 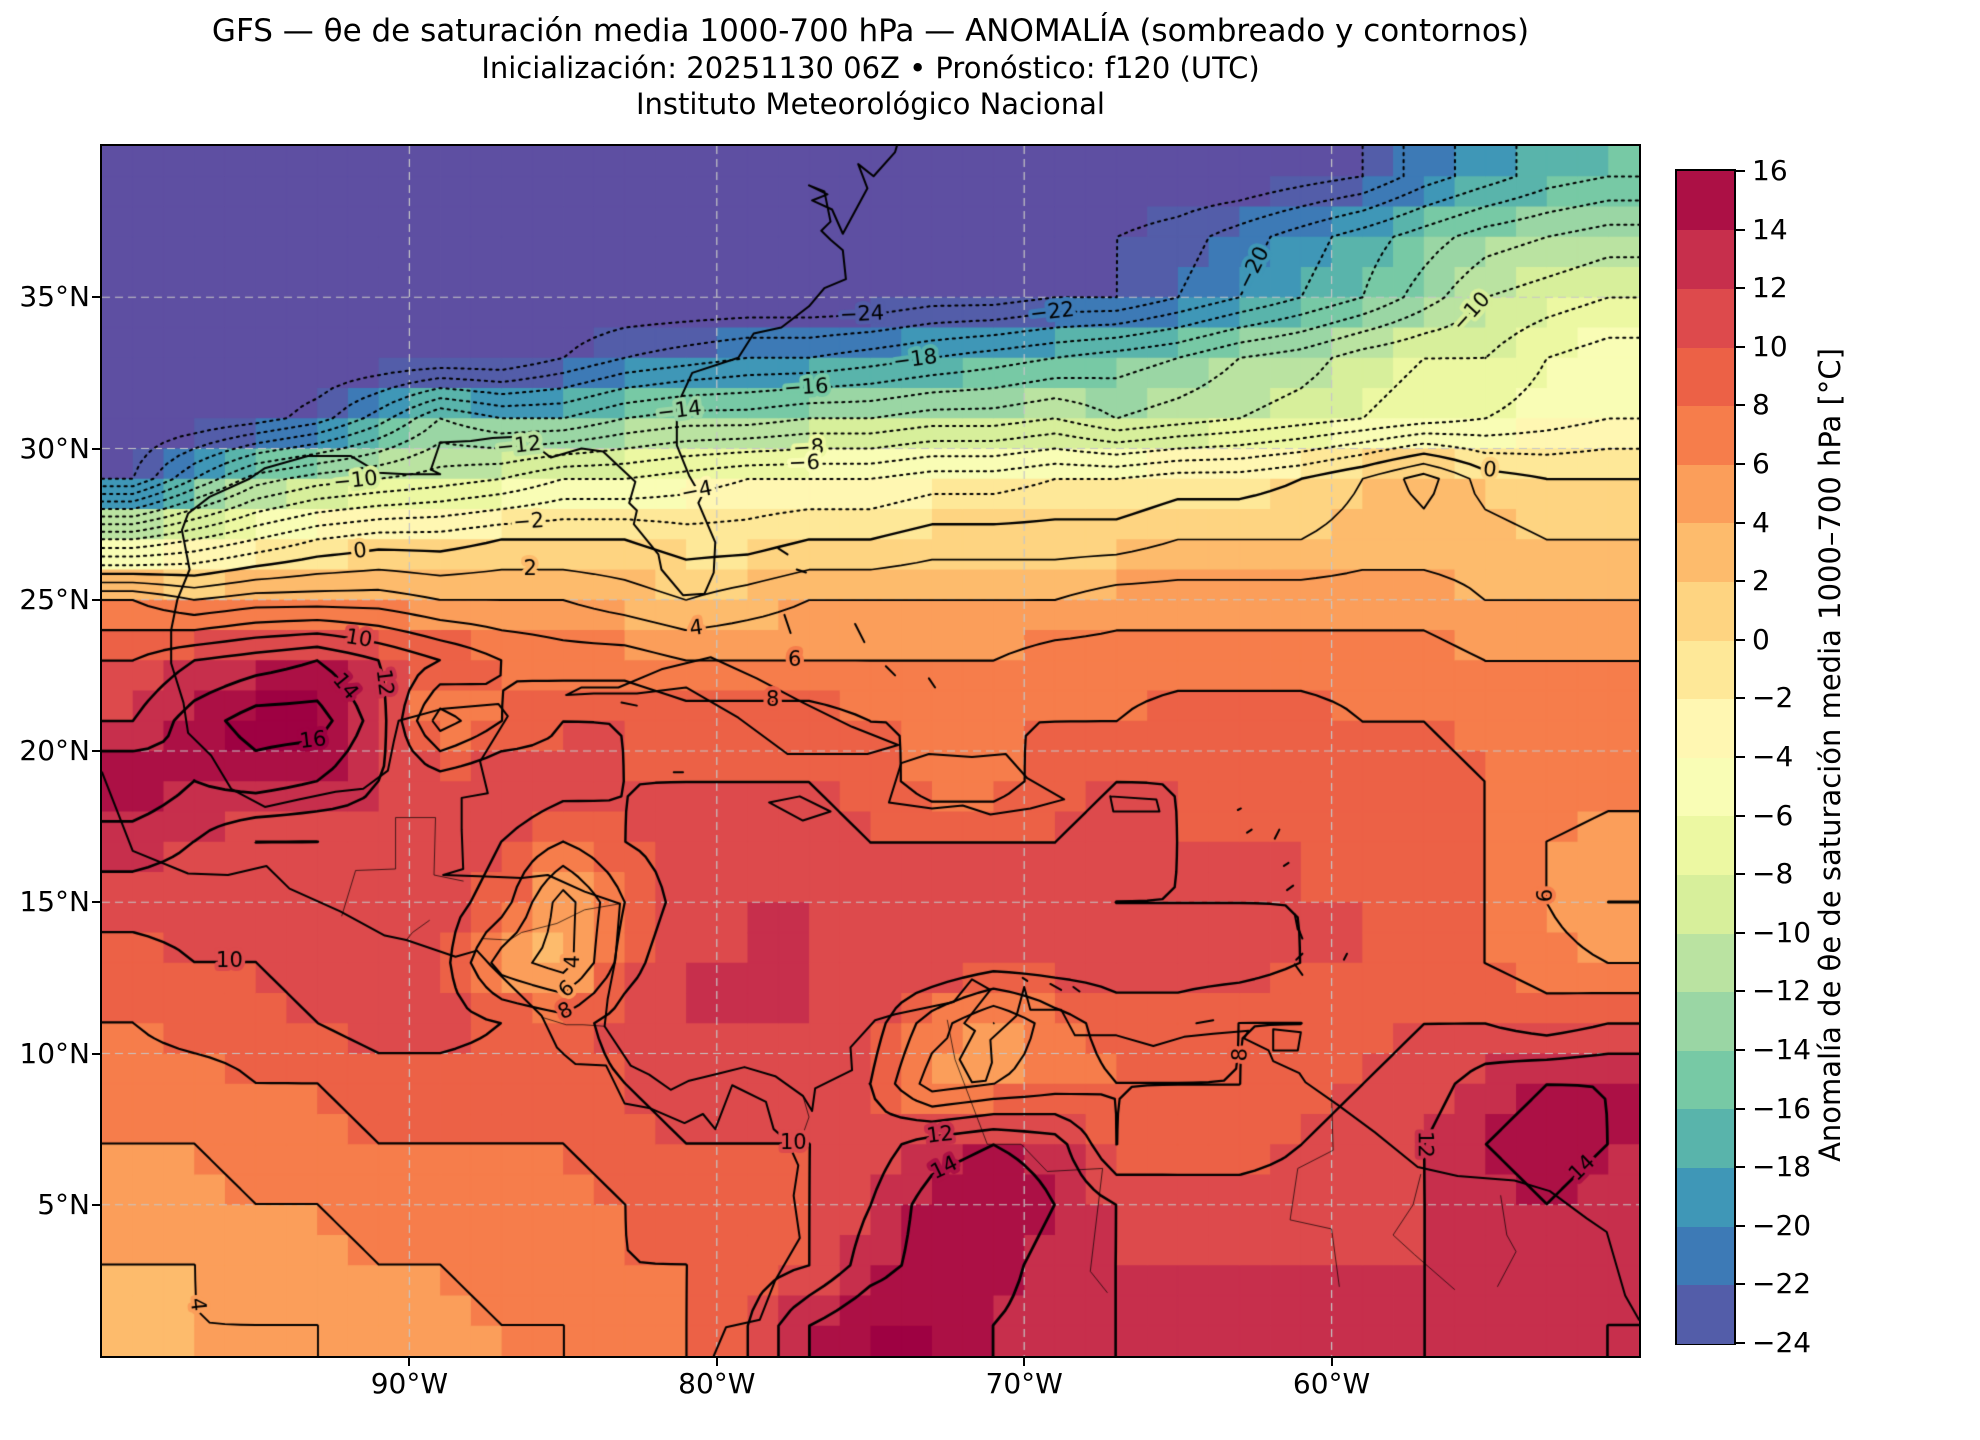 I want to click on colorbar-tick-label: −14, so click(x=1782, y=1049).